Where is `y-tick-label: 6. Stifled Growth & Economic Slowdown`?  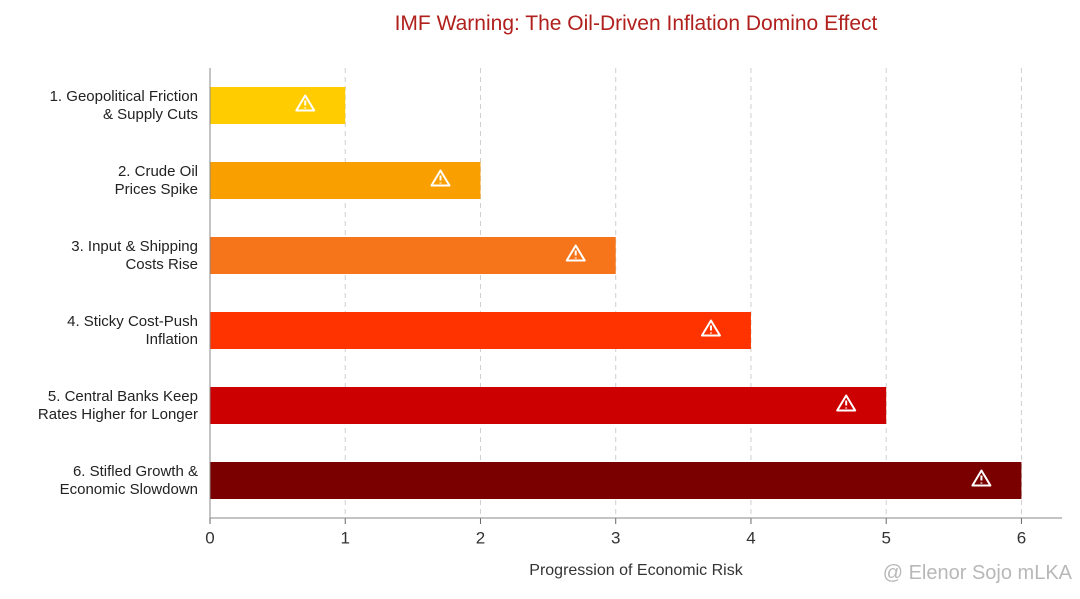 y-tick-label: 6. Stifled Growth & Economic Slowdown is located at coordinates (128, 480).